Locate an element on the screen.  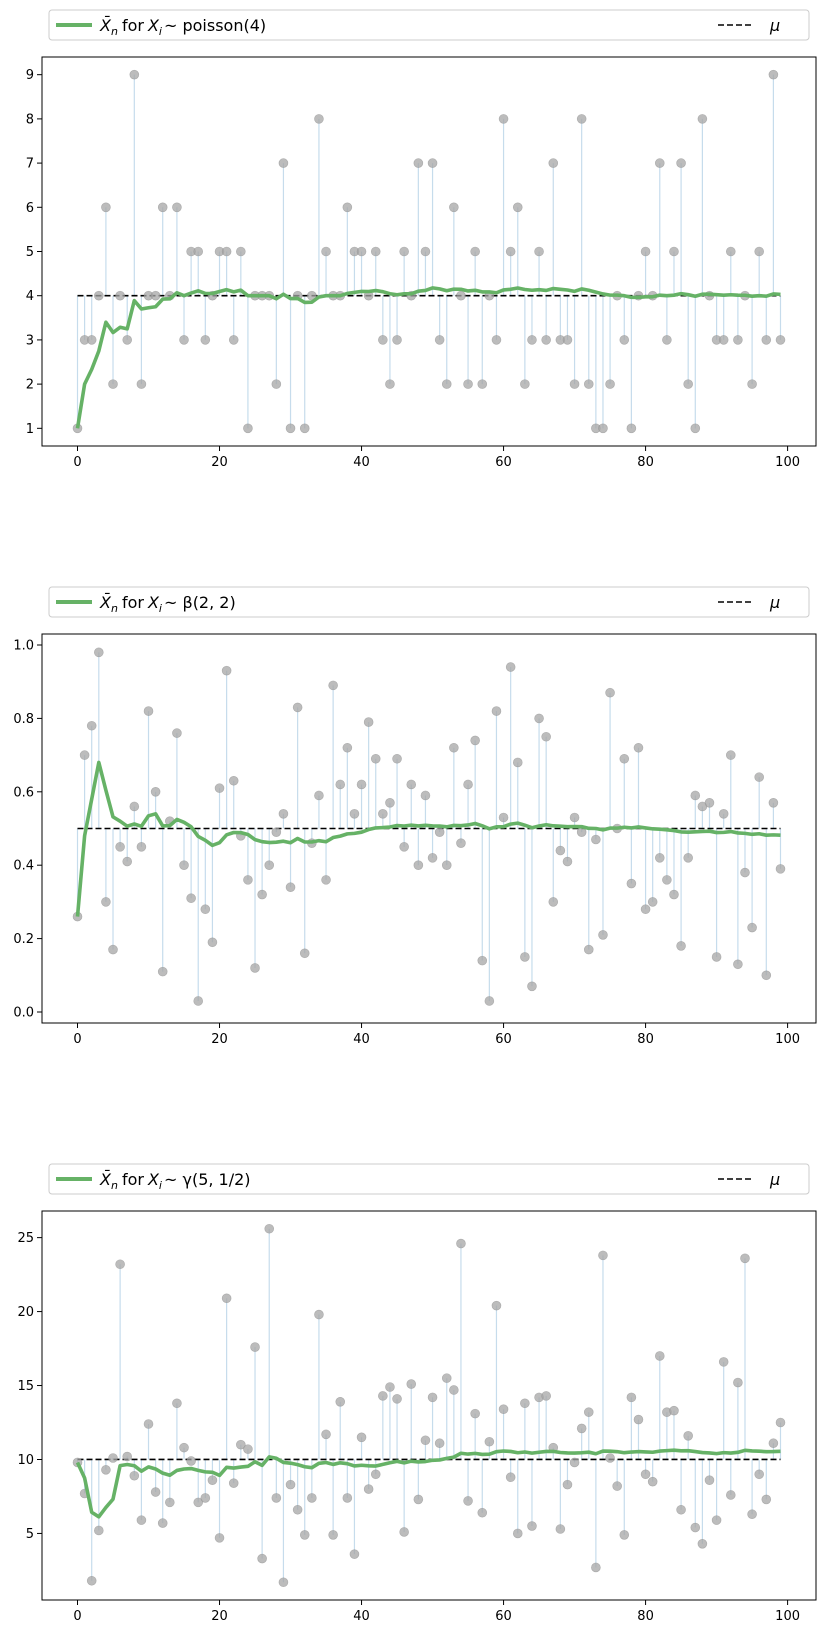
y-tick-label: 1.0 is located at coordinates (23, 646).